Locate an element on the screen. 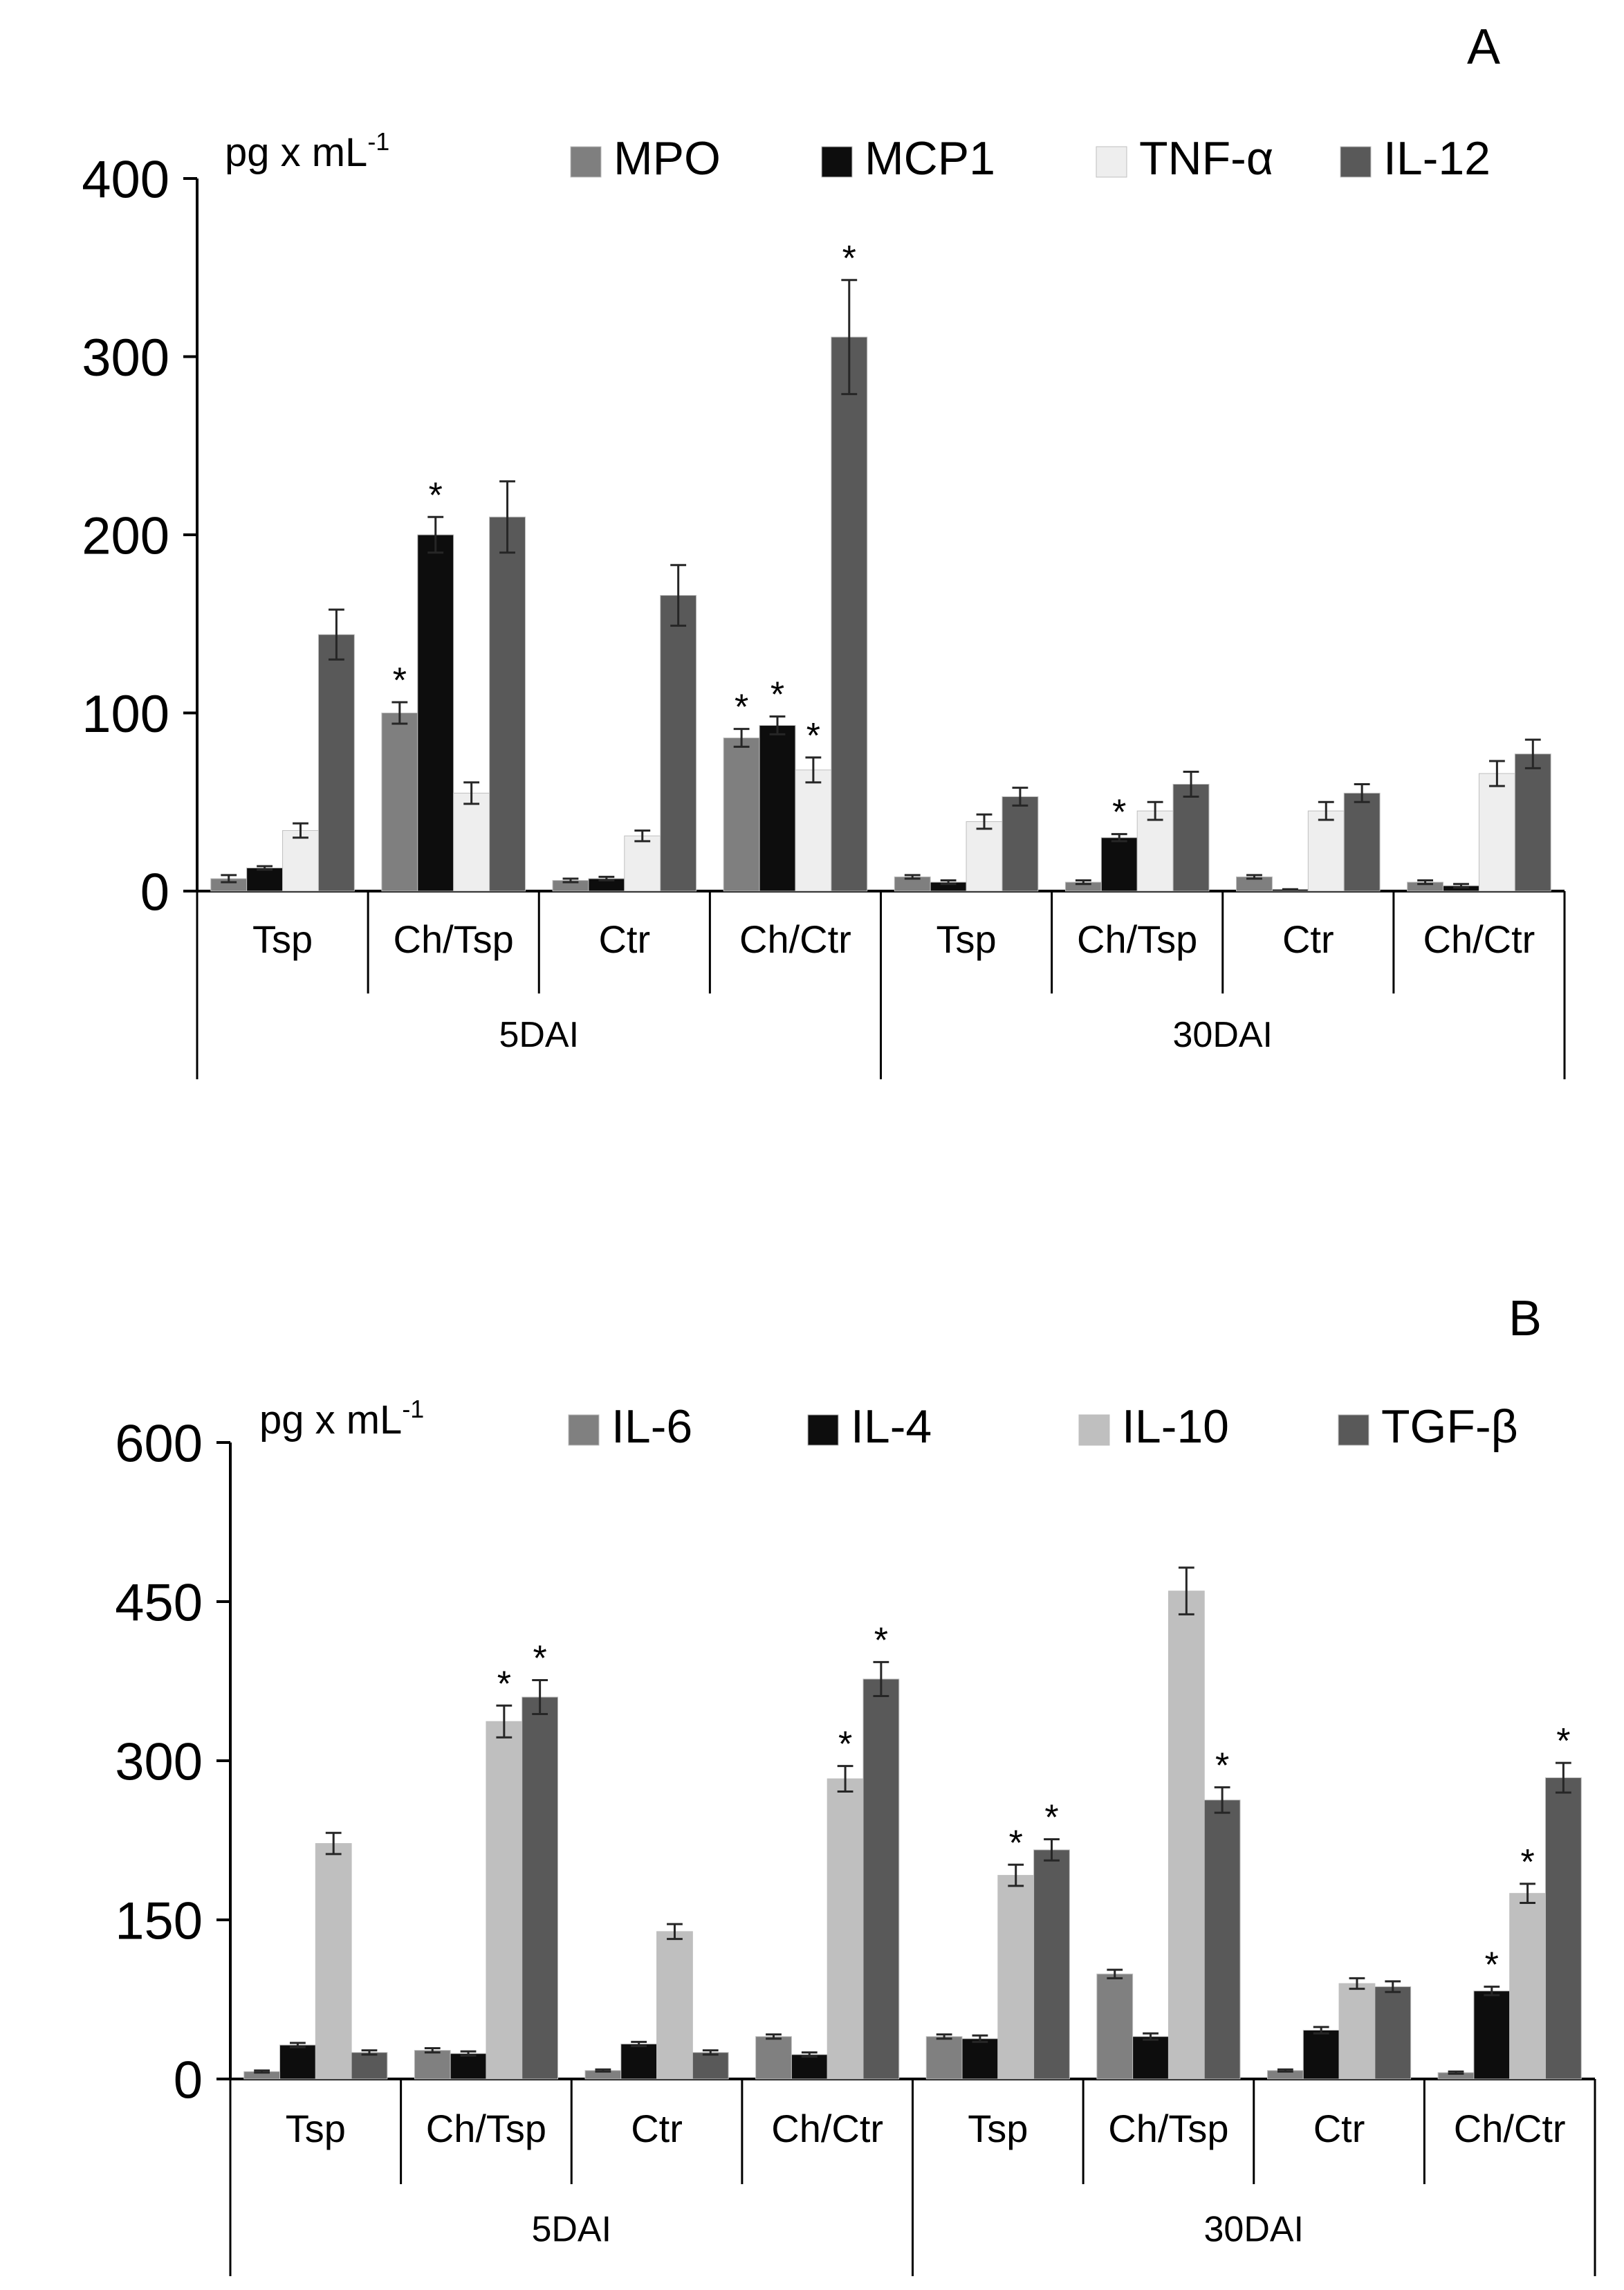 The width and height of the screenshot is (1624, 2290). legend-label: MCP1 is located at coordinates (930, 158).